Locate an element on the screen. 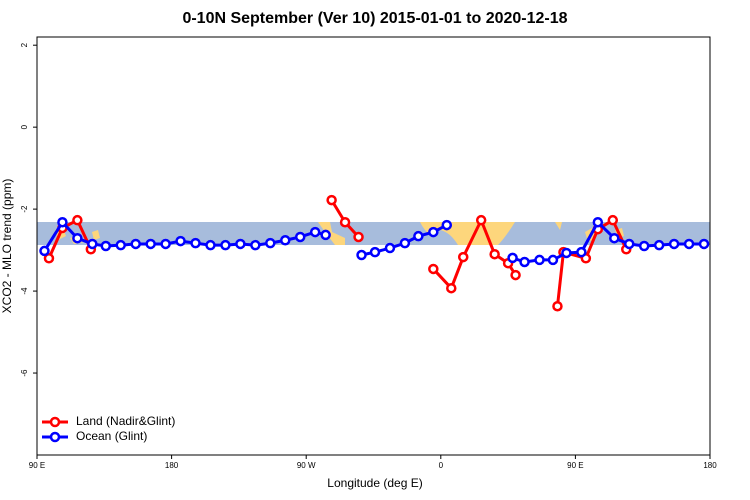 The height and width of the screenshot is (500, 750). y-axis-label: XCO2 - MLO trend (ppm) is located at coordinates (7, 246).